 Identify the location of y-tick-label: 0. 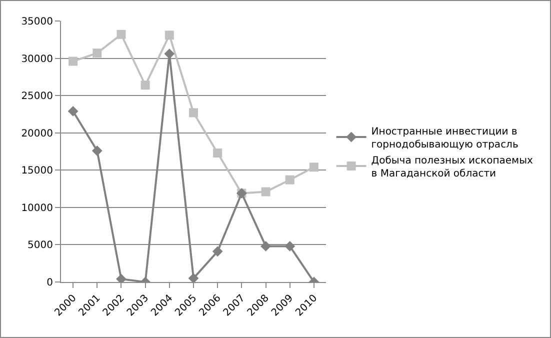
(49, 283).